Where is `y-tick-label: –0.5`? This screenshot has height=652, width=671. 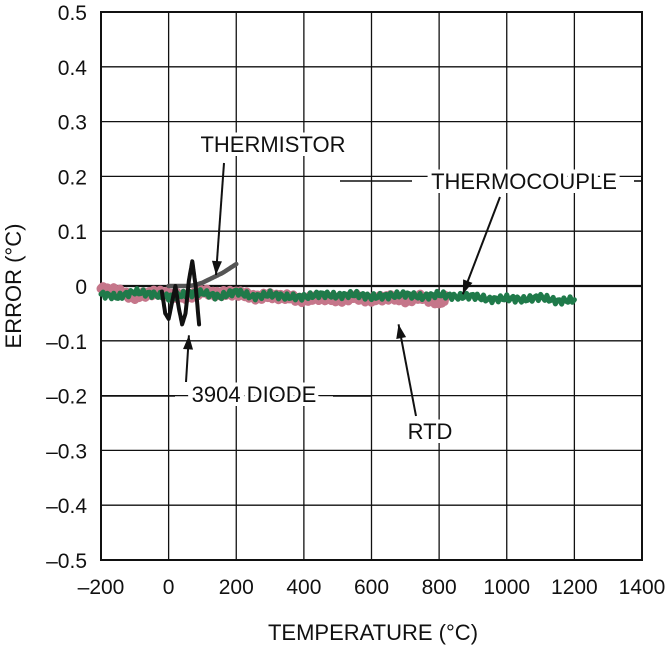
y-tick-label: –0.5 is located at coordinates (66, 561).